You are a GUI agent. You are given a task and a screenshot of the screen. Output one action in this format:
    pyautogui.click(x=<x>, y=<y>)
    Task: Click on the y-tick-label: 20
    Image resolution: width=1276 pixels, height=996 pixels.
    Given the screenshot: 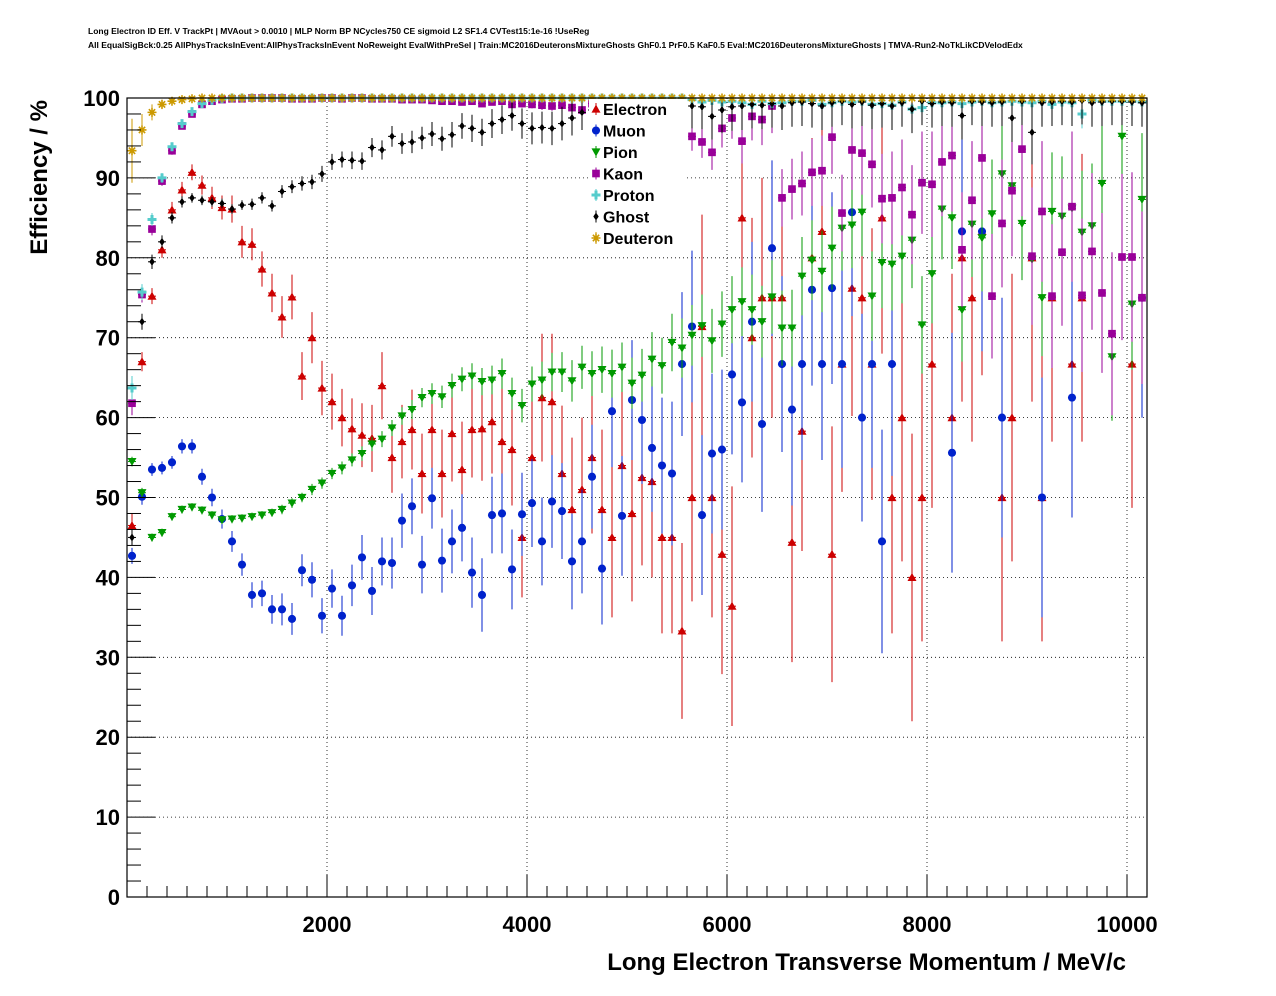 What is the action you would take?
    pyautogui.click(x=108, y=737)
    